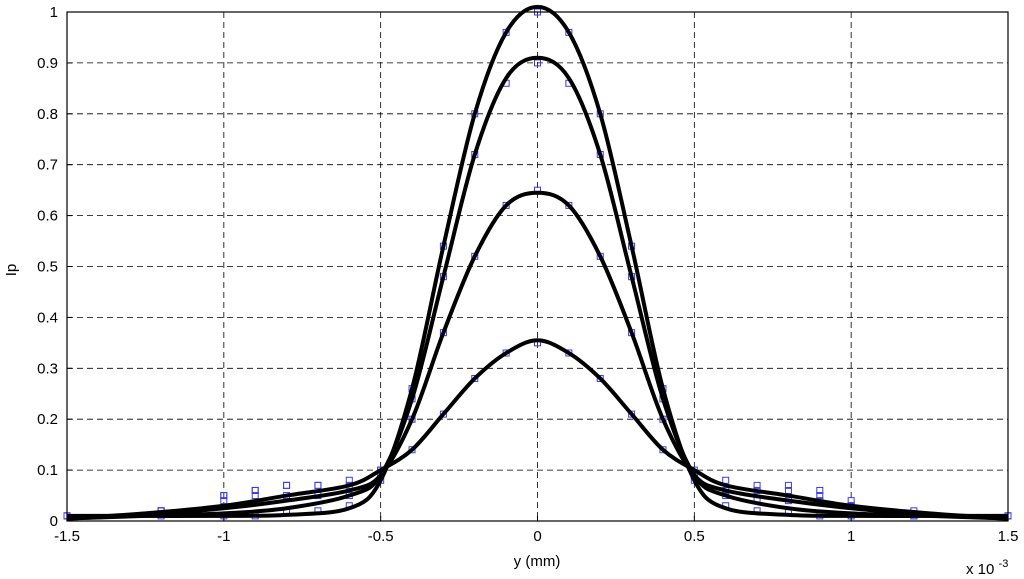  What do you see at coordinates (851, 536) in the screenshot?
I see `x-tick-label: 1` at bounding box center [851, 536].